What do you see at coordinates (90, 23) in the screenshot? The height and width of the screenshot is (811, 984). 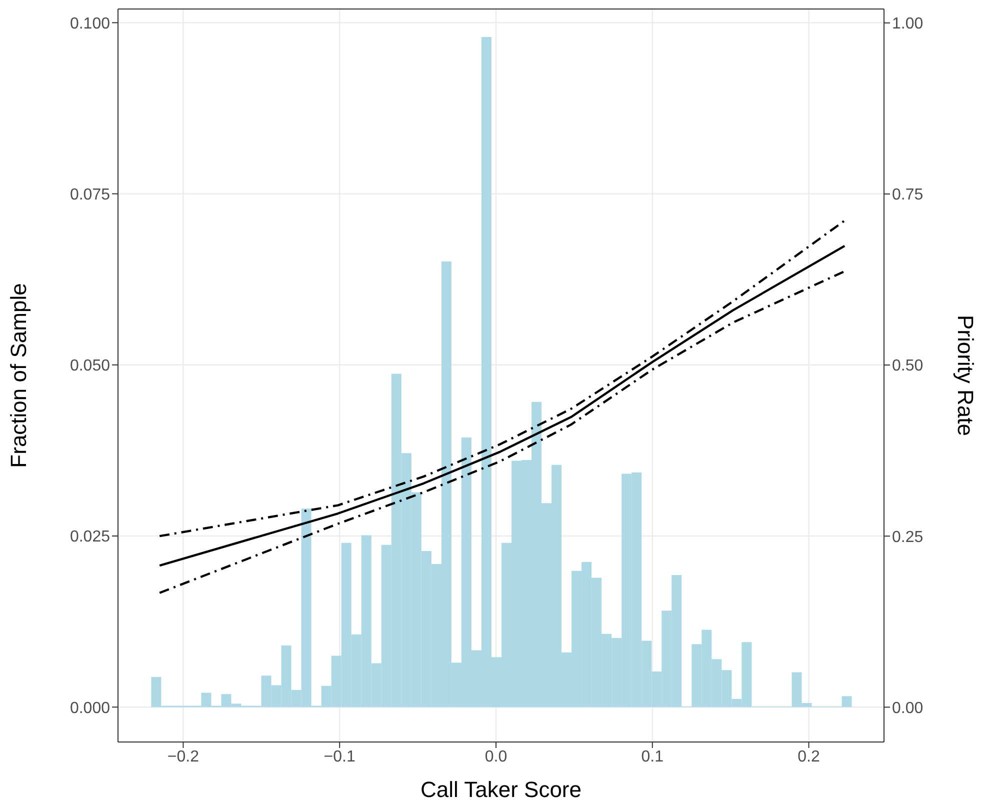 I see `y-tick-label: 0.100` at bounding box center [90, 23].